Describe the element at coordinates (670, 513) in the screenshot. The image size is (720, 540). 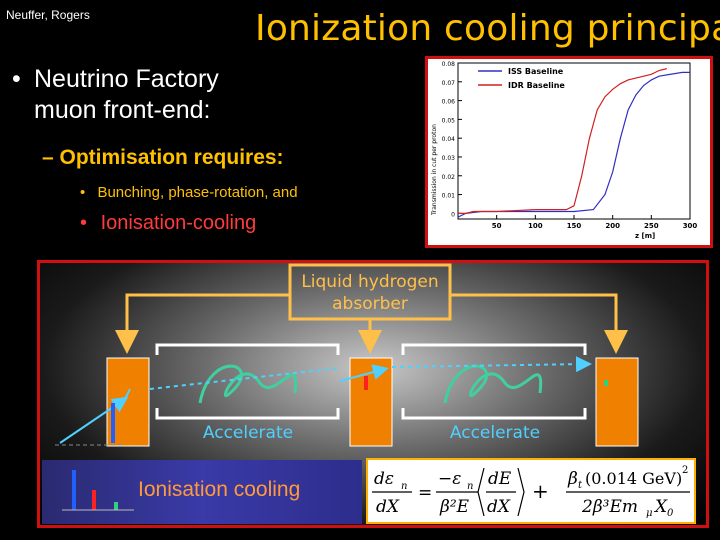
I see `f-sub-0: 0` at that location.